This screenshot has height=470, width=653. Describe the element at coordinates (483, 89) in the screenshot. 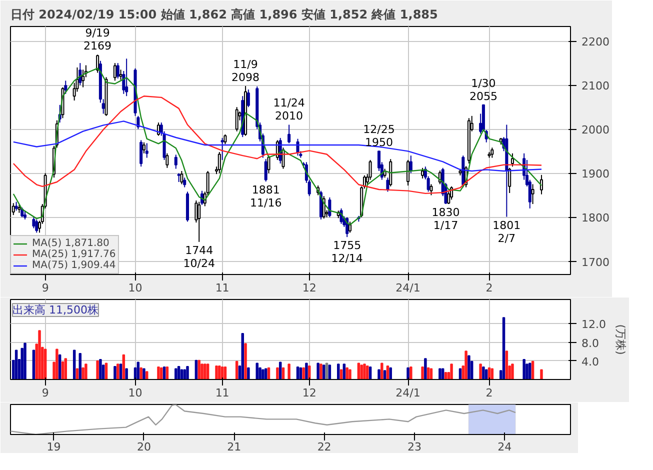

I see `annotation: 1/30 2055` at that location.